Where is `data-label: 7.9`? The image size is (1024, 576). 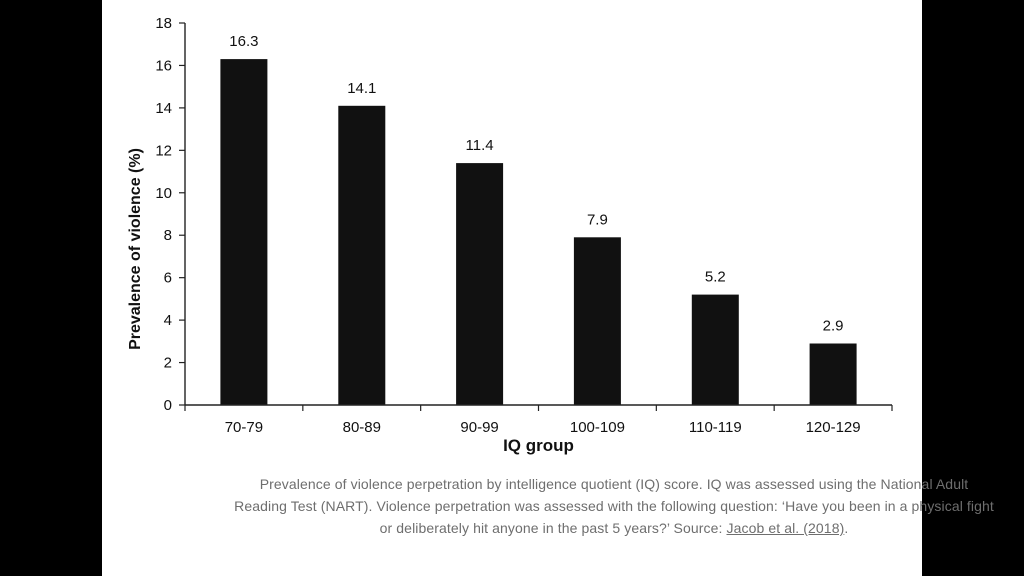 data-label: 7.9 is located at coordinates (597, 219).